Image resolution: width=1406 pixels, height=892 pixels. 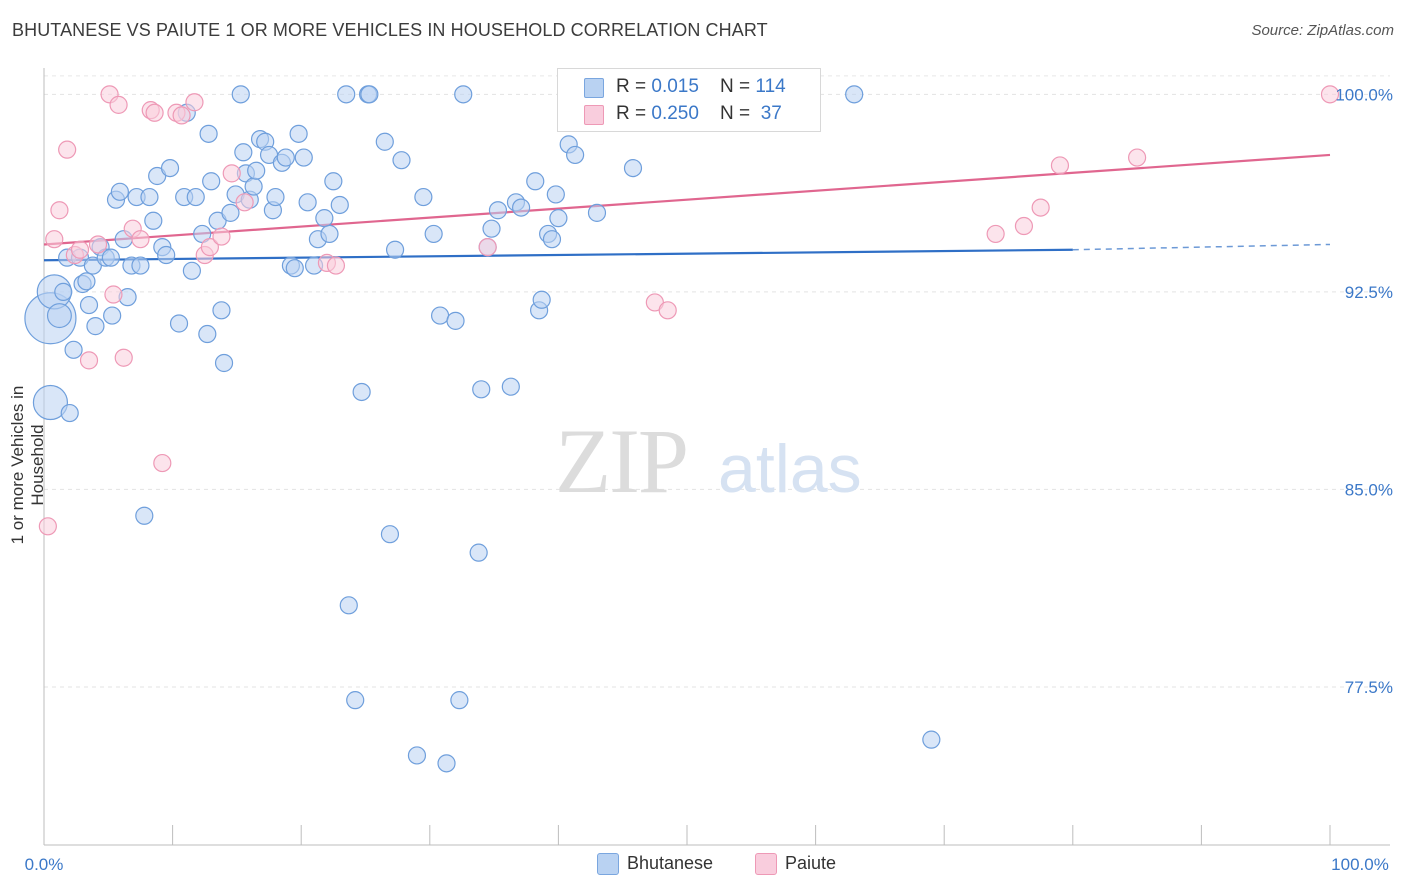 I want to click on r-label: R =, so click(x=634, y=113).